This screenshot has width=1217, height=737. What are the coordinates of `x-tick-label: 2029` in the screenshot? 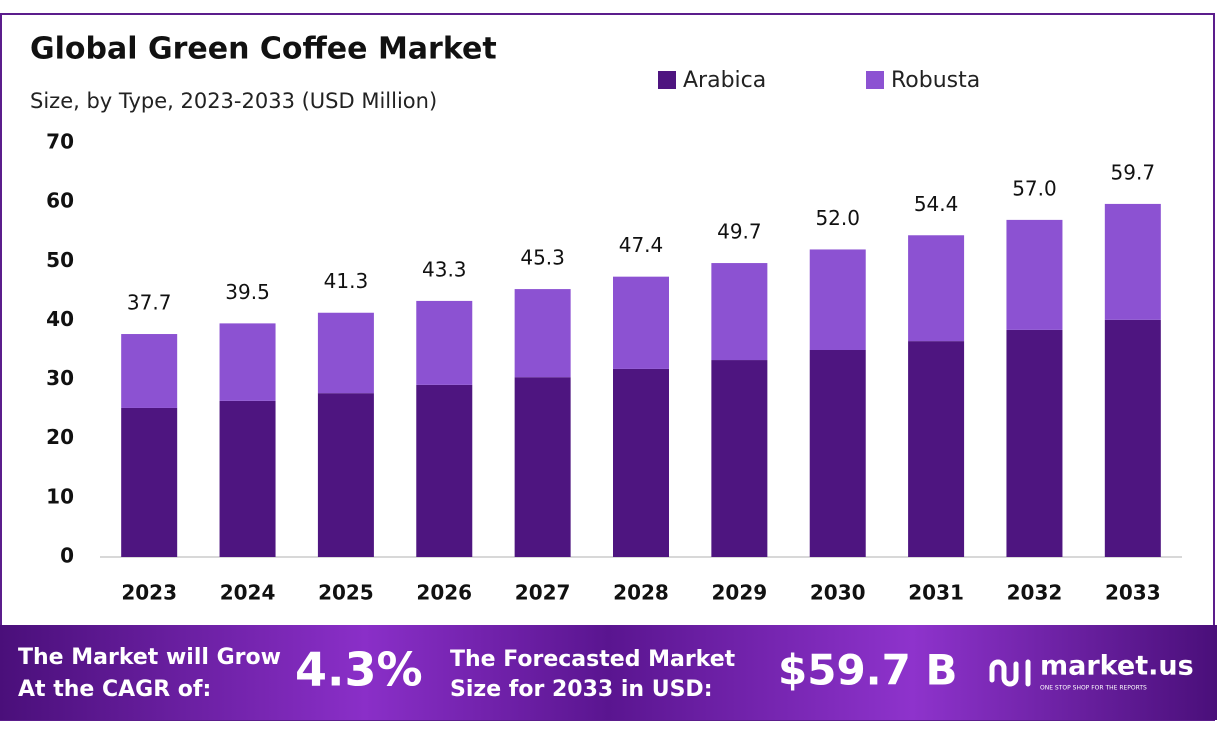 It's located at (740, 593).